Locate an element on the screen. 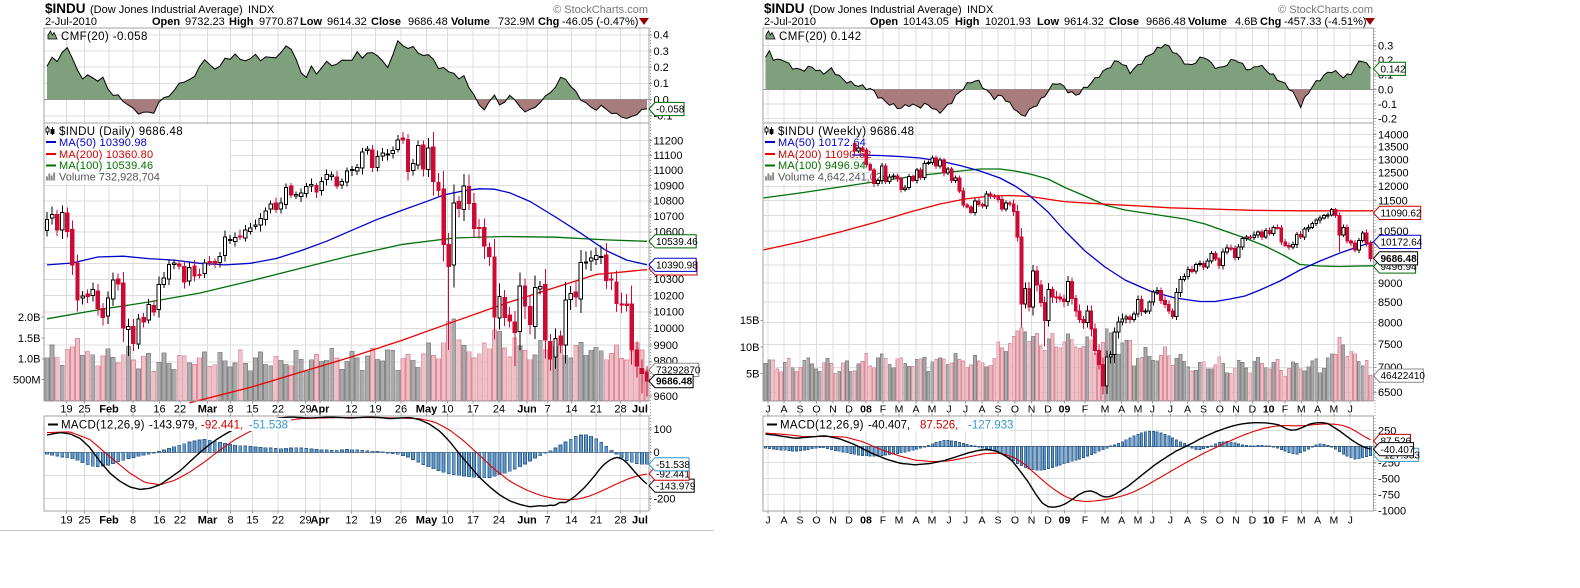 The image size is (1580, 588). svg-text: 1.5B is located at coordinates (29, 339).